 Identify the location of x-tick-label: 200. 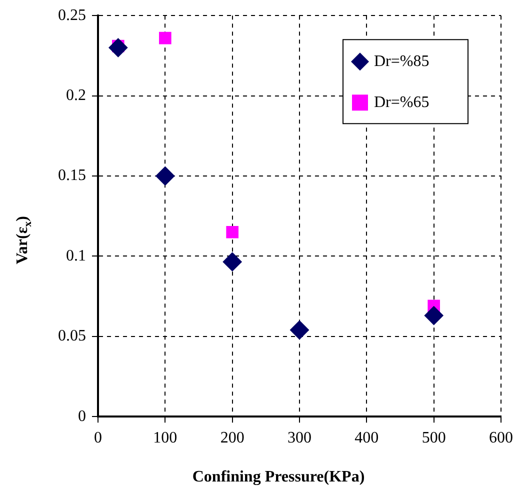
(232, 437).